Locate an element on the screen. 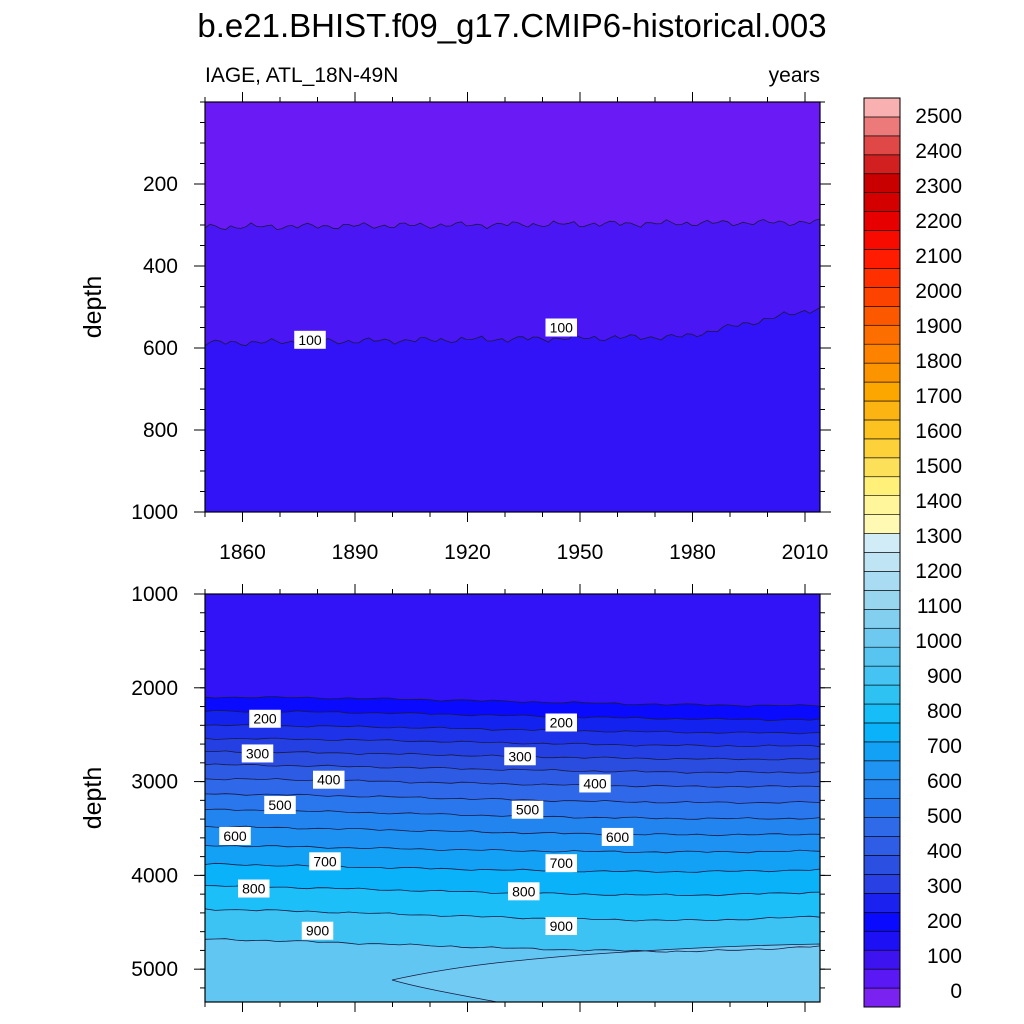  upper-contour-line is located at coordinates (512, 224).